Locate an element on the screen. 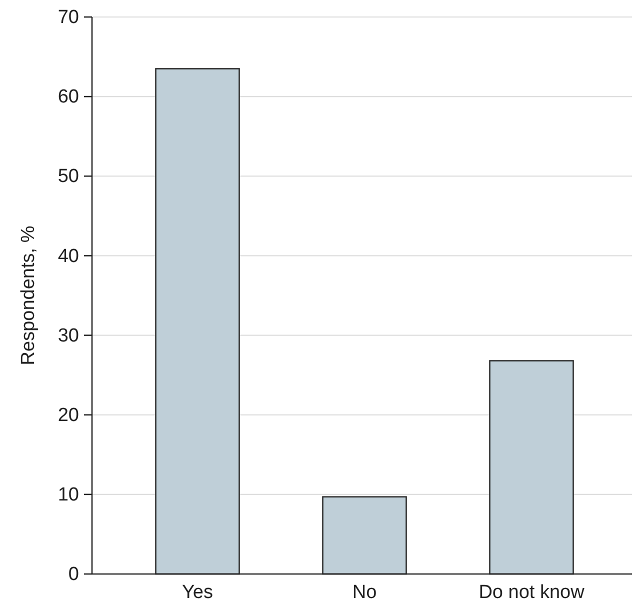 Image resolution: width=634 pixels, height=610 pixels. y-tick-label: 70 is located at coordinates (68, 17).